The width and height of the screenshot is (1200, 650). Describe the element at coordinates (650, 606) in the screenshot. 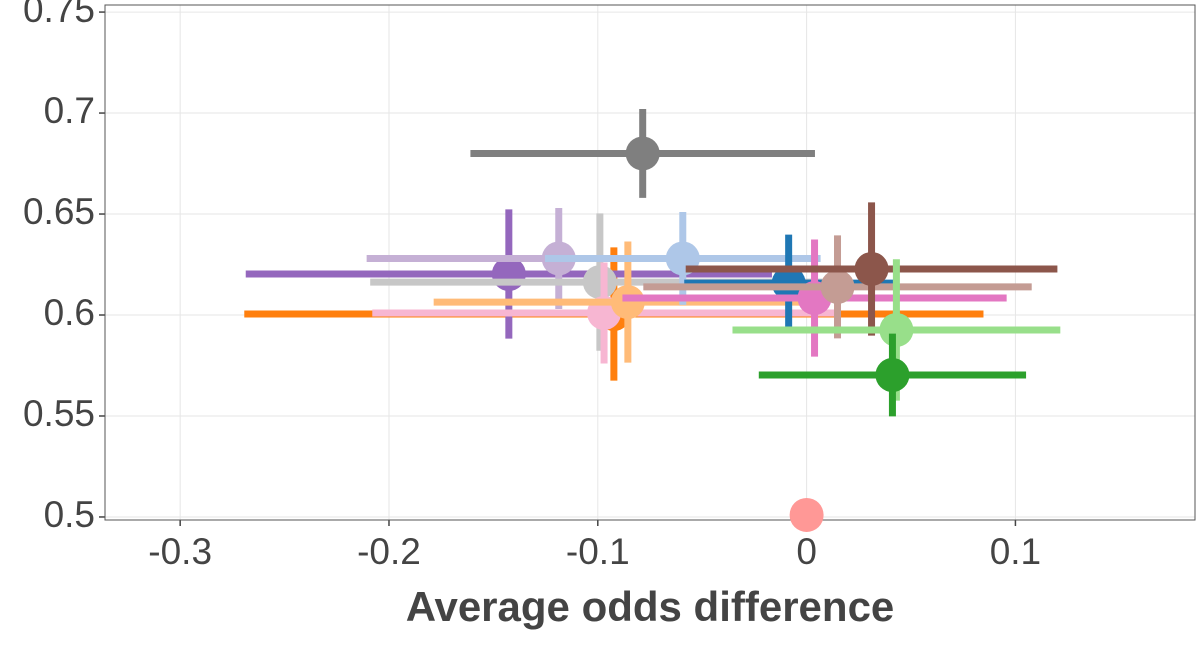

I see `x-axis-label: Average odds difference` at that location.